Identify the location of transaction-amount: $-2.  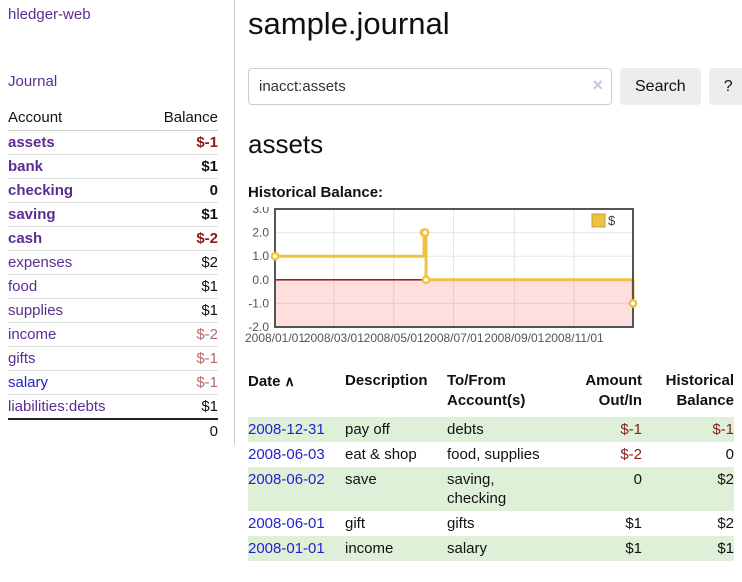
(631, 454).